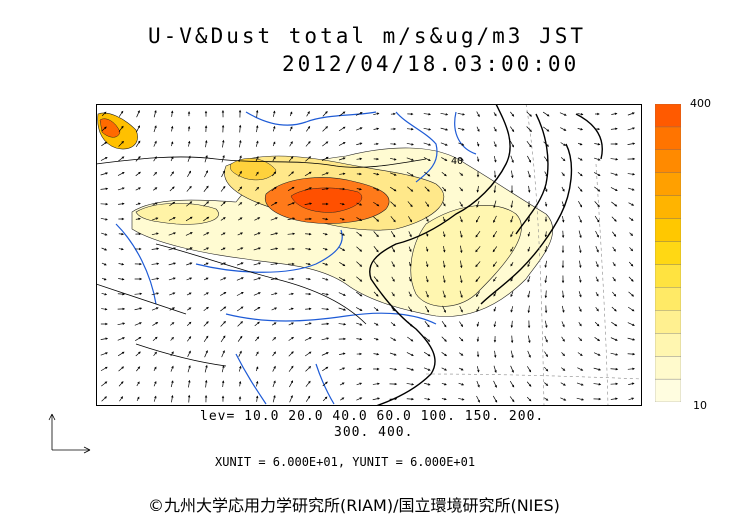 This screenshot has height=532, width=752. I want to click on colorbar-min-label: 10, so click(700, 405).